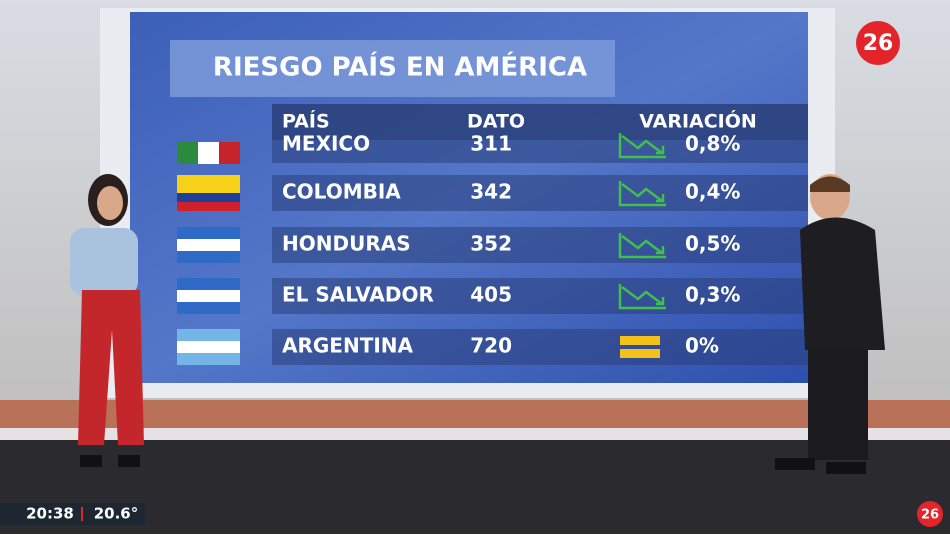  What do you see at coordinates (698, 121) in the screenshot?
I see `header-cell: VARIACIÓN` at bounding box center [698, 121].